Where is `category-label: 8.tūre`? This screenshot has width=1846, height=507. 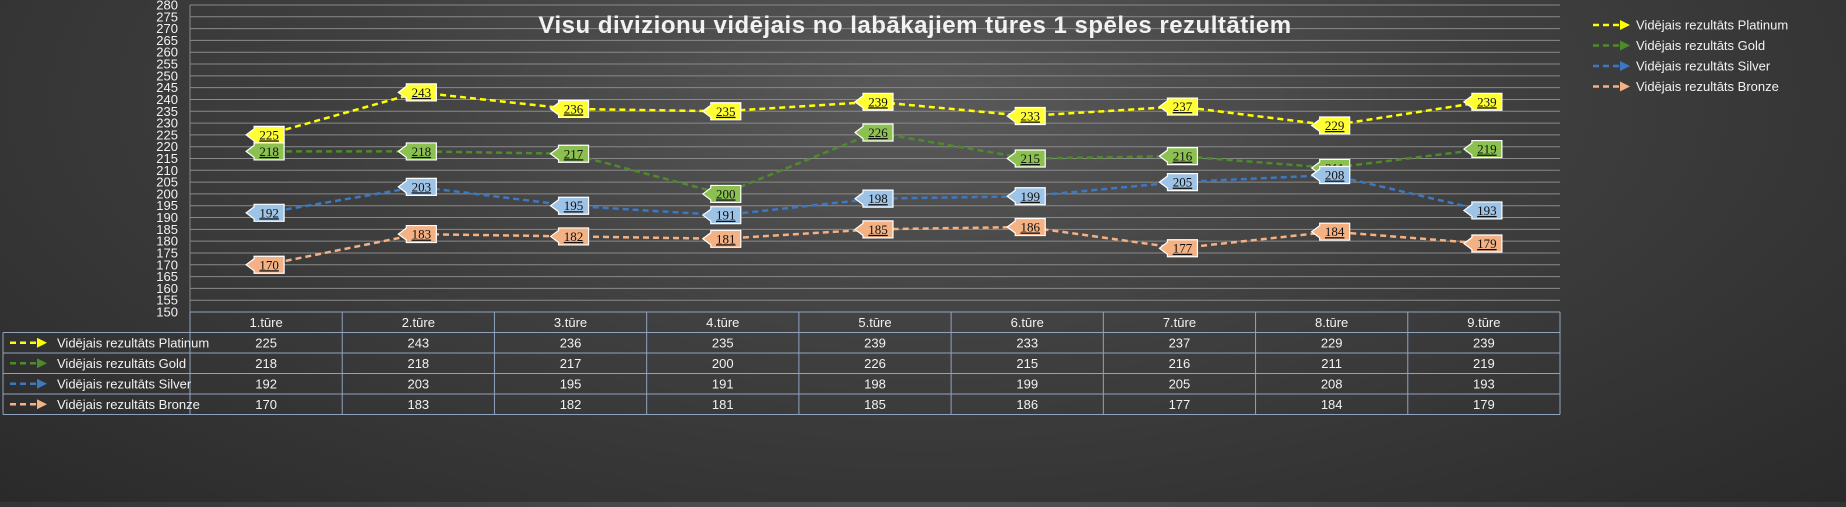
category-label: 8.tūre is located at coordinates (1331, 322).